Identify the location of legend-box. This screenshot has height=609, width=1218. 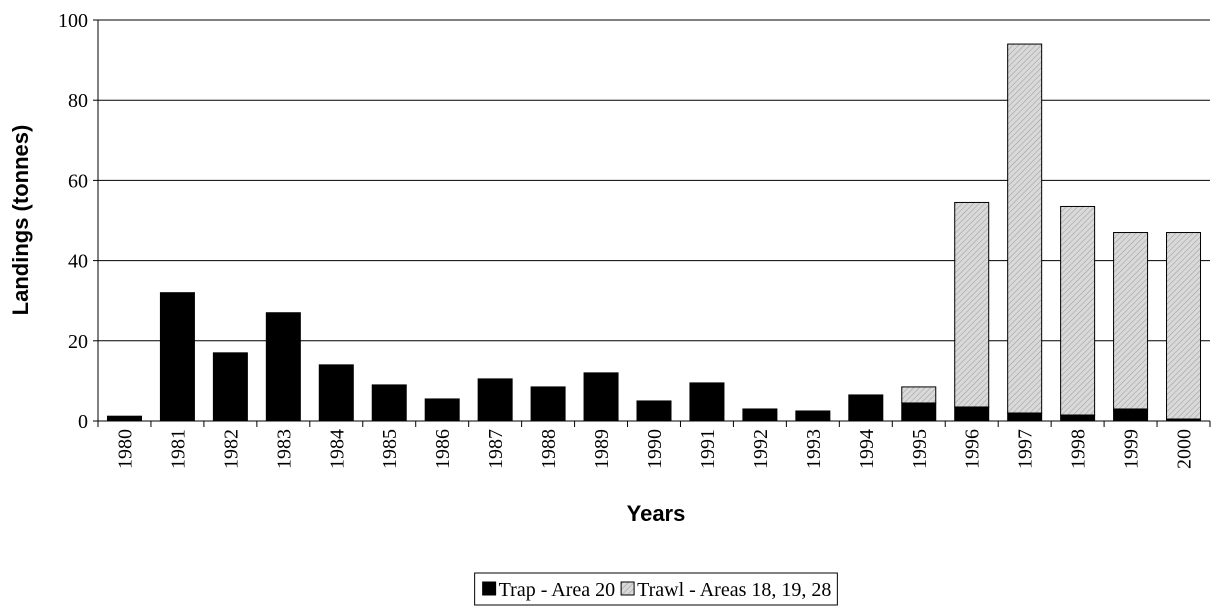
(656, 589).